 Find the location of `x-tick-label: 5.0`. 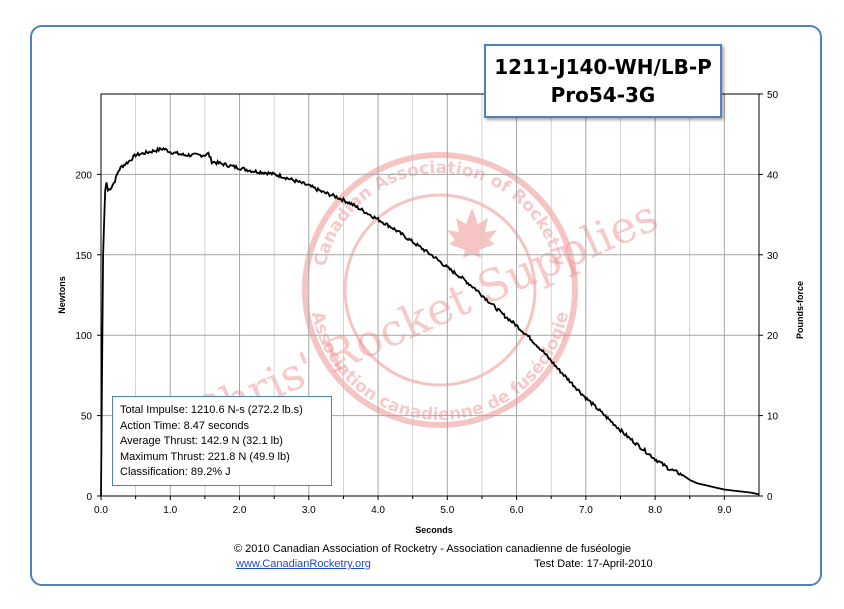

x-tick-label: 5.0 is located at coordinates (447, 510).